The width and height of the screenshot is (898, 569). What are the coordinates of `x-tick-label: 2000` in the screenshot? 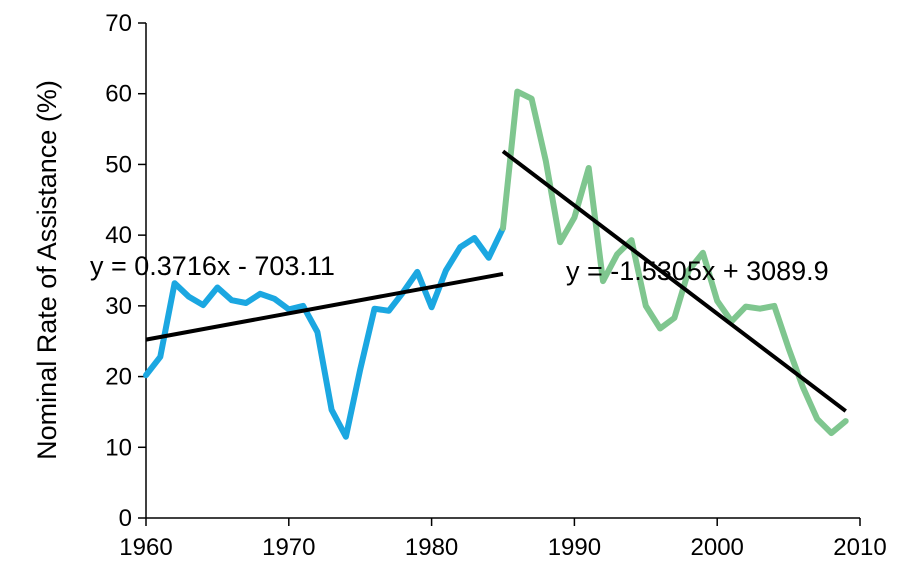 It's located at (717, 547).